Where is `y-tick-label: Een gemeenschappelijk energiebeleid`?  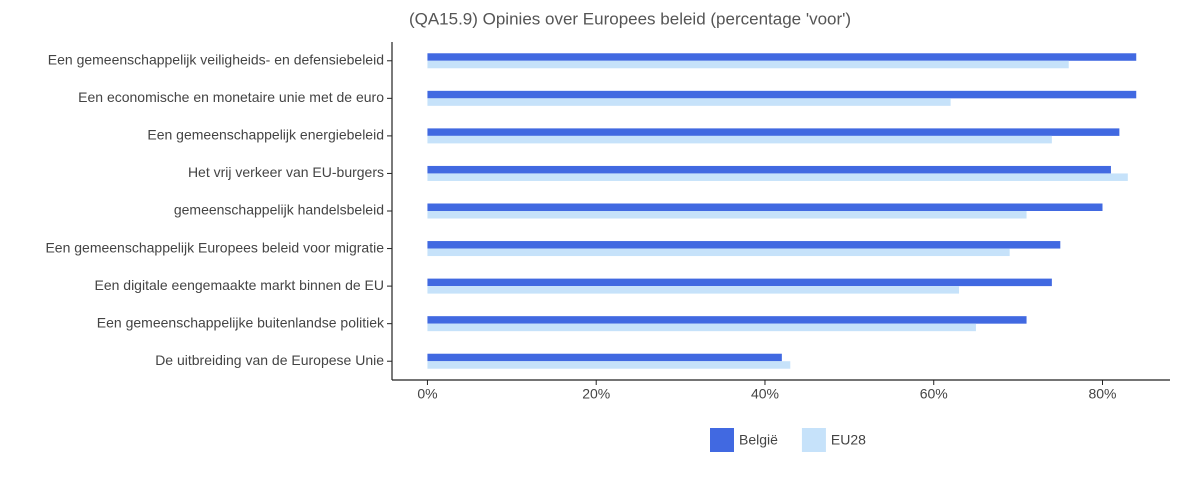 y-tick-label: Een gemeenschappelijk energiebeleid is located at coordinates (265, 135).